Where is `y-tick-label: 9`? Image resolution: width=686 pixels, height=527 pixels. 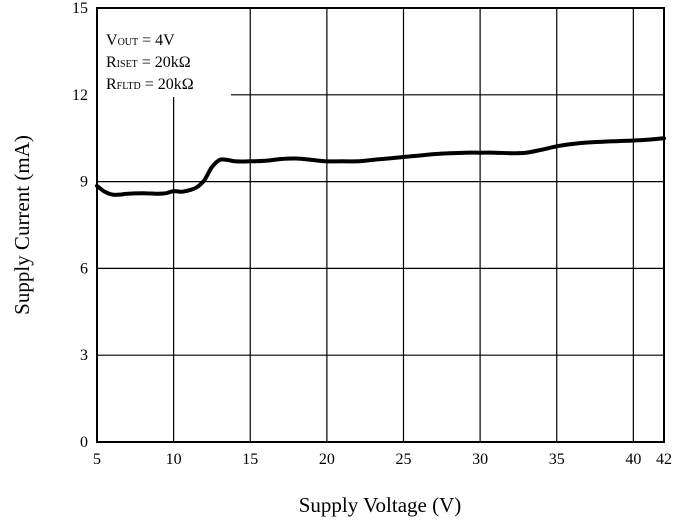
y-tick-label: 9 is located at coordinates (84, 182).